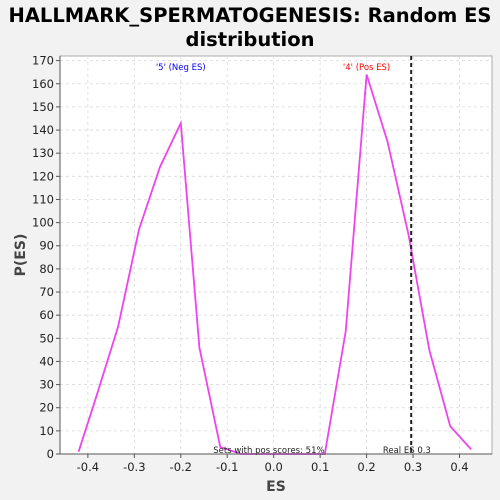 The width and height of the screenshot is (500, 500). I want to click on pos-es-label: '4' (Pos ES), so click(366, 68).